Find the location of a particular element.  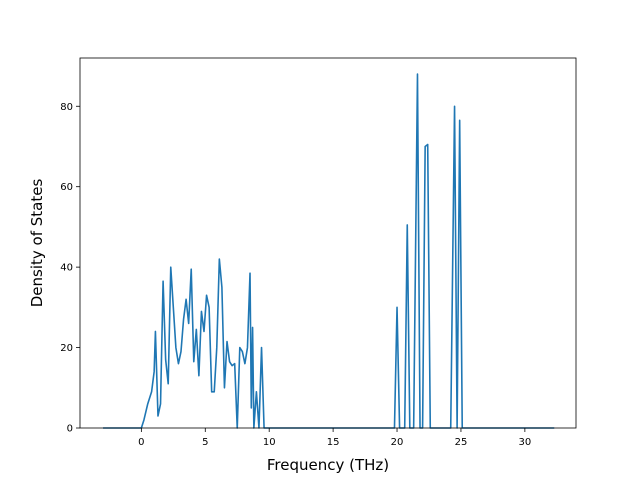

x-tick-label: 25 is located at coordinates (461, 442).